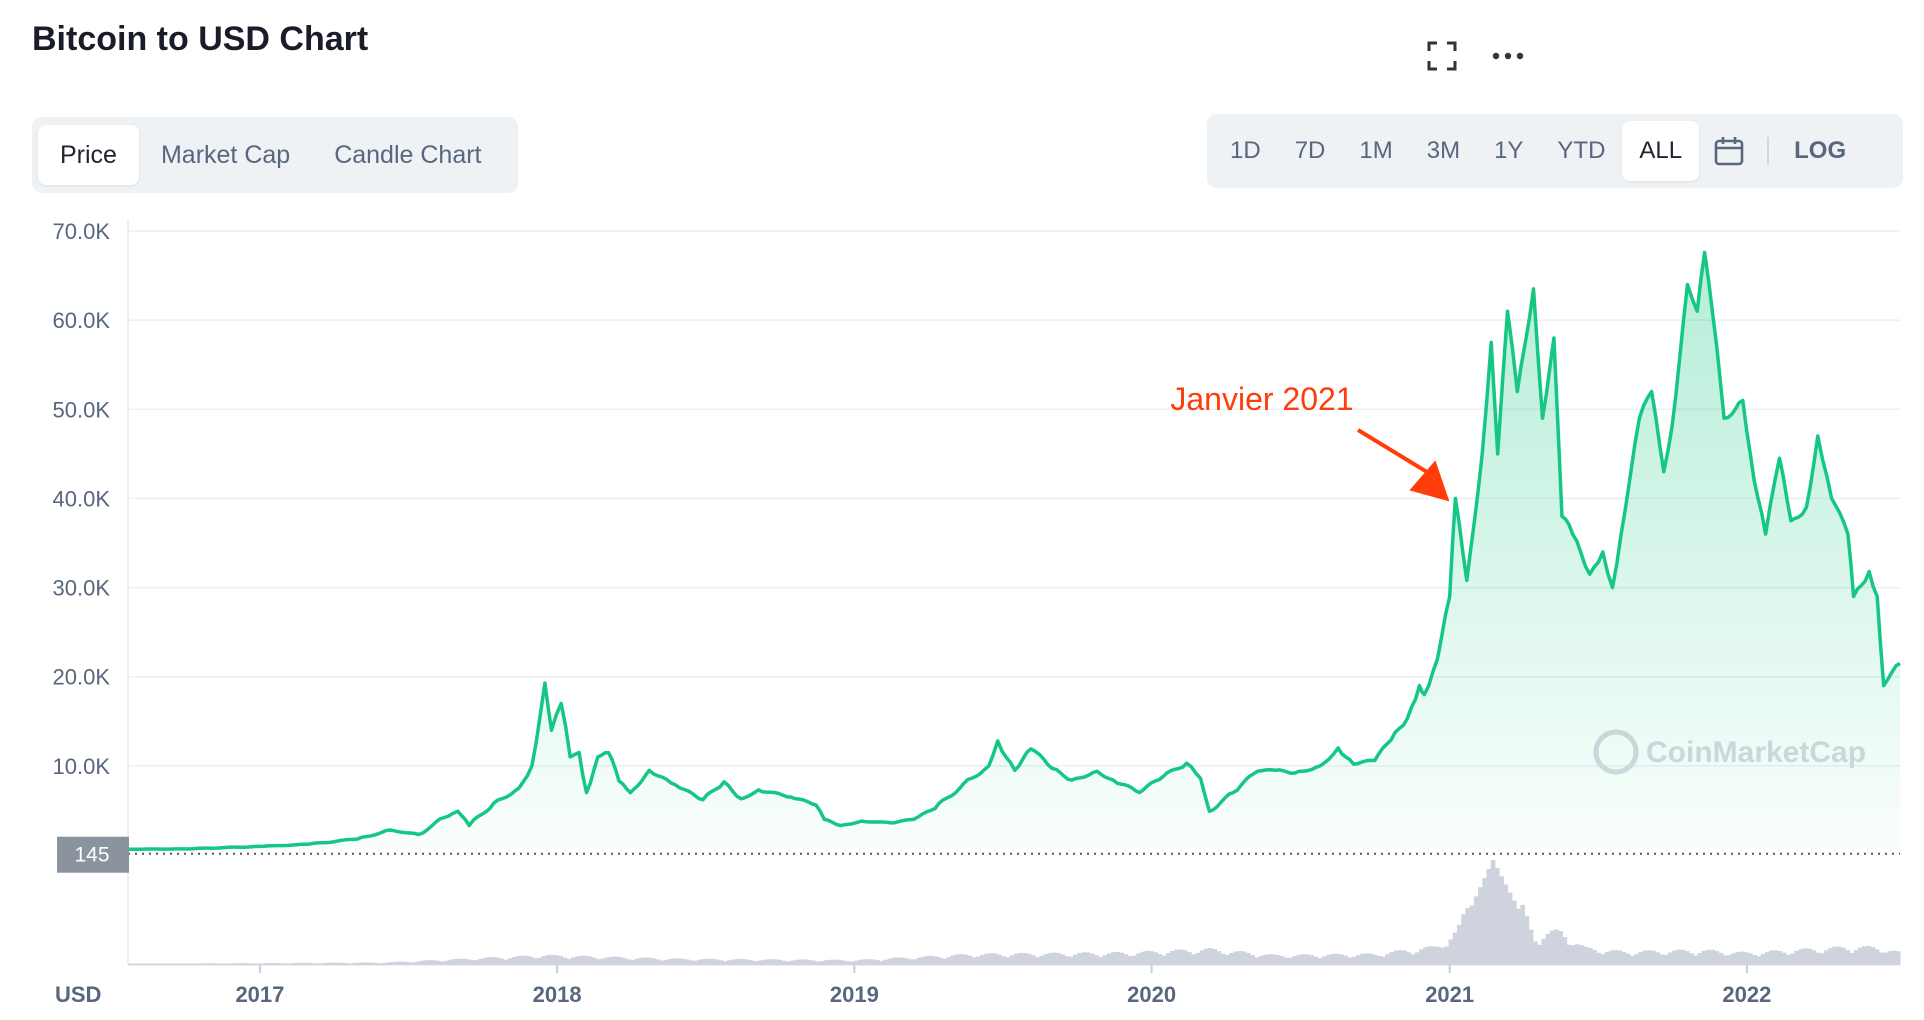 The image size is (1924, 1020). Describe the element at coordinates (1581, 150) in the screenshot. I see `range-ytd-button: YTD` at that location.